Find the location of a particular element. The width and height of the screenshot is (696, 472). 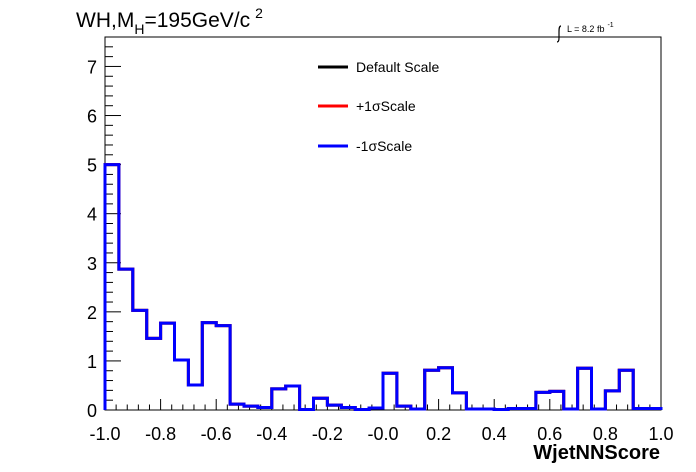

x-tick-label: -0.4 is located at coordinates (271, 434).